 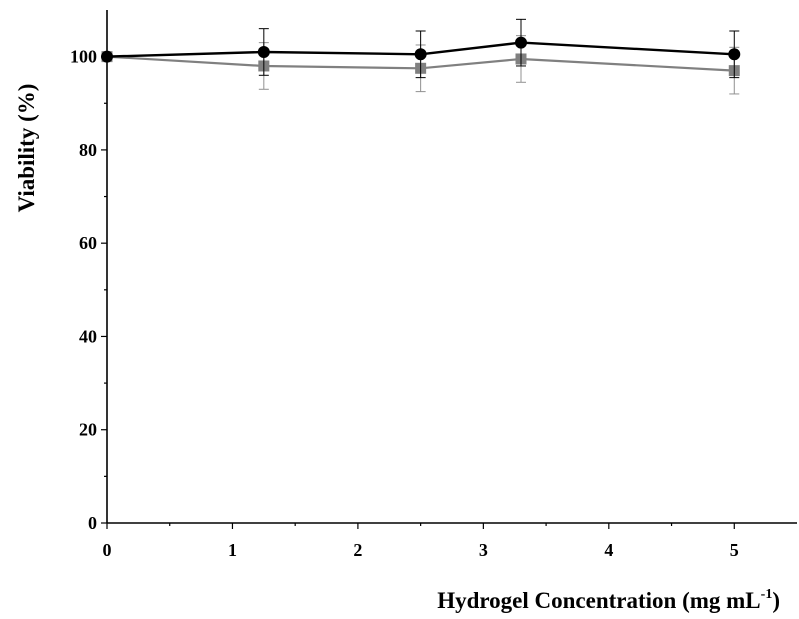 I want to click on x-tick-label: 4, so click(x=608, y=550).